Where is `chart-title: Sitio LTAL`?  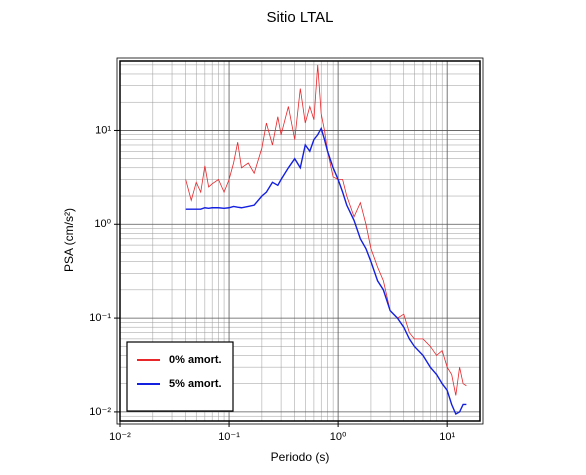
chart-title: Sitio LTAL is located at coordinates (300, 17).